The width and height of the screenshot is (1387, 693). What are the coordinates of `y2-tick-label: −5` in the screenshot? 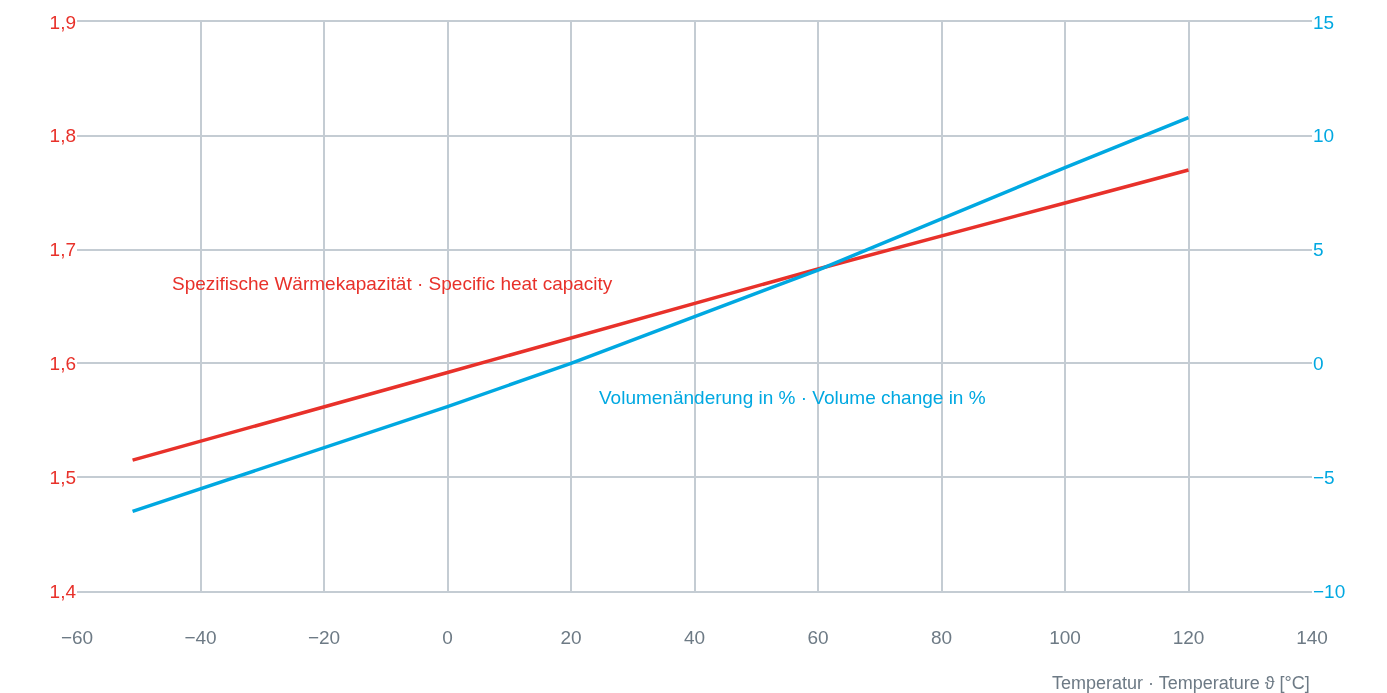 It's located at (1324, 477).